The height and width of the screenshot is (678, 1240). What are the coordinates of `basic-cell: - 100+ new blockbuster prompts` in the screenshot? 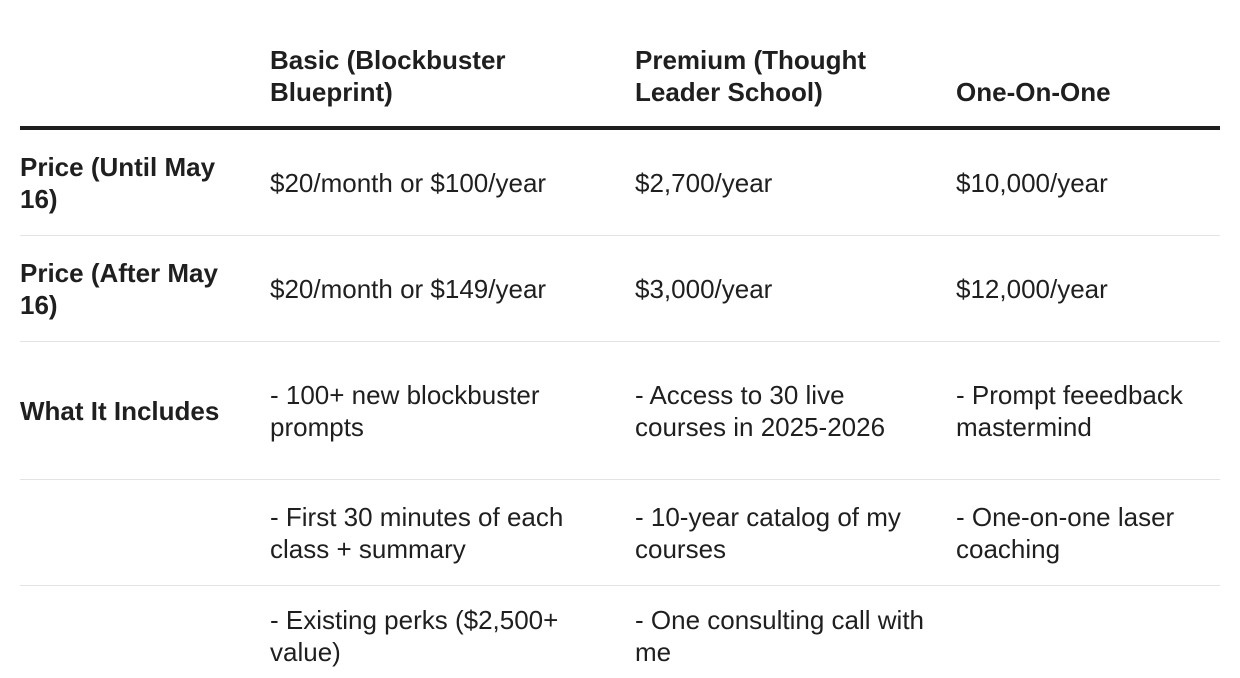 It's located at (405, 410).